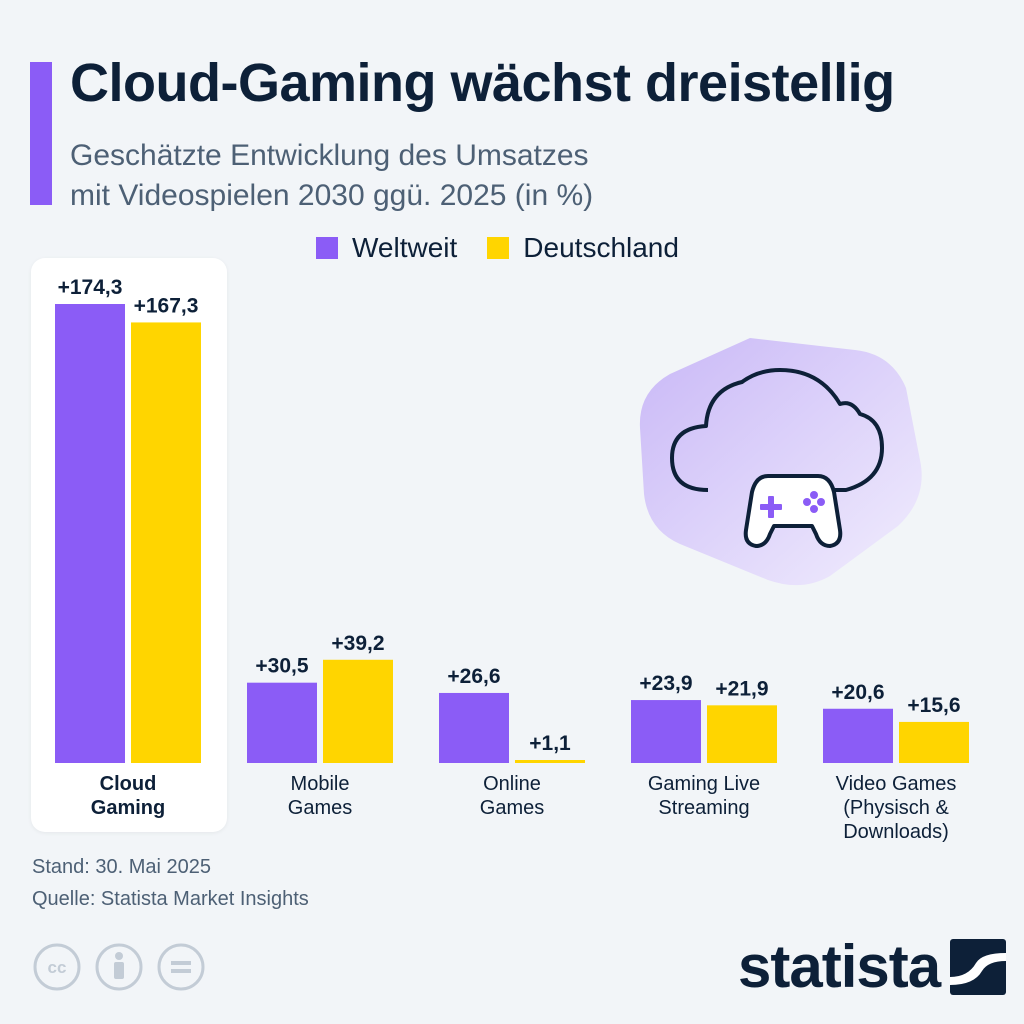 The height and width of the screenshot is (1024, 1024). Describe the element at coordinates (473, 676) in the screenshot. I see `data-label-weltweit-2: +26,6` at that location.